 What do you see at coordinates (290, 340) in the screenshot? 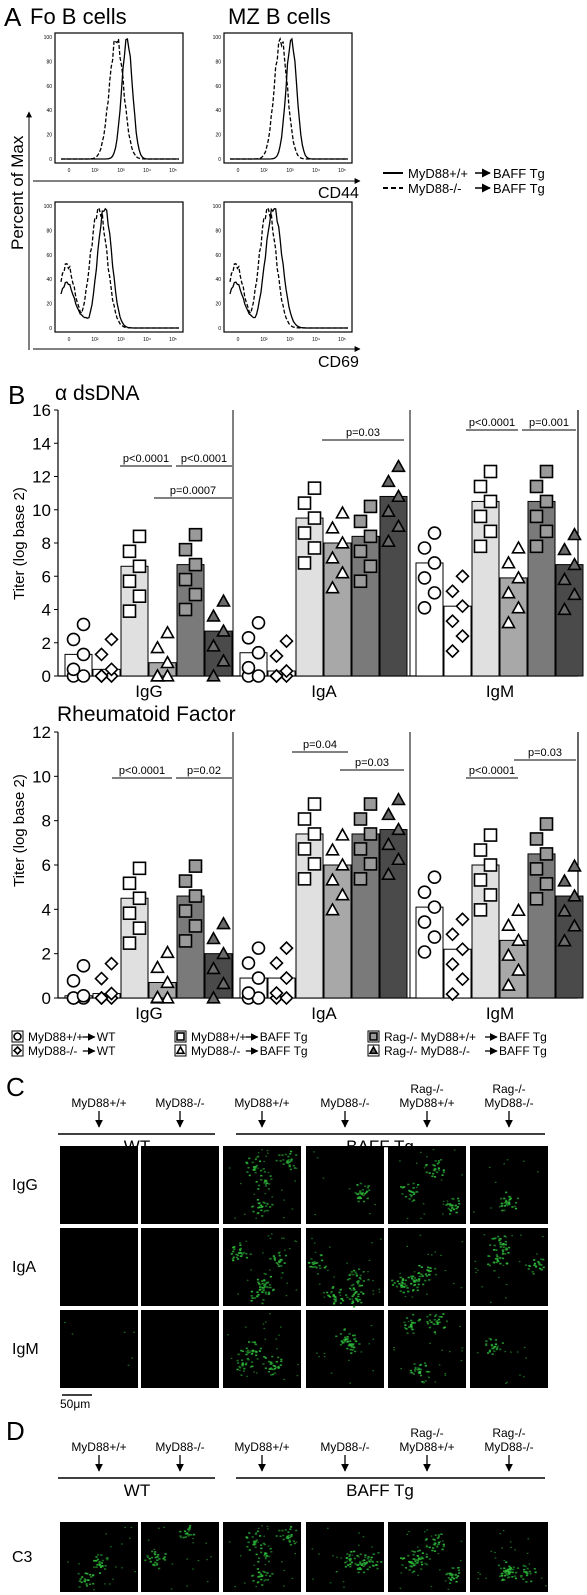
I see `histogram-x-tick: 10³` at bounding box center [290, 340].